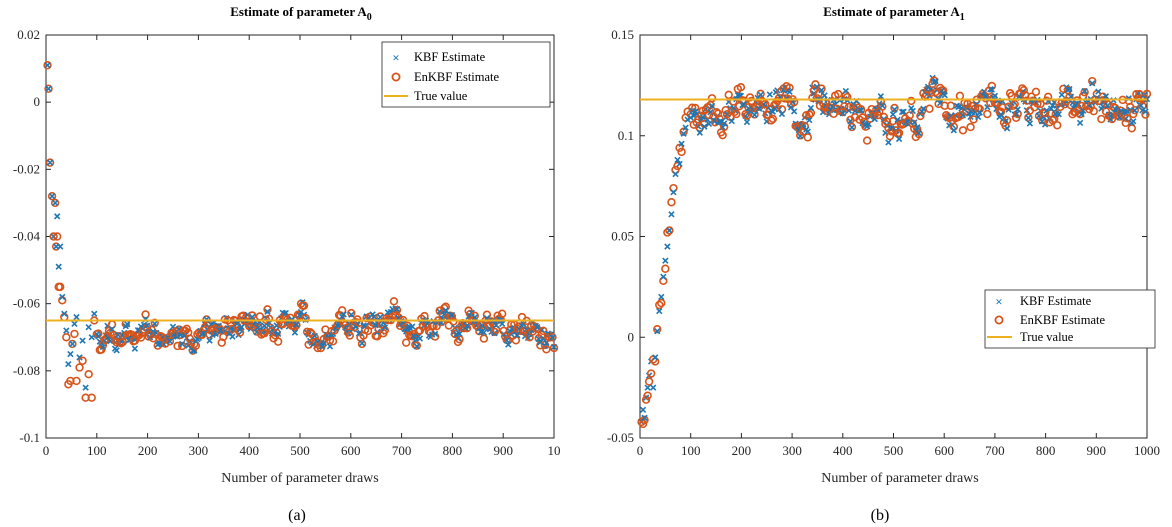 The image size is (1172, 527). Describe the element at coordinates (1147, 450) in the screenshot. I see `chart-b-xtick-label: 1000` at that location.